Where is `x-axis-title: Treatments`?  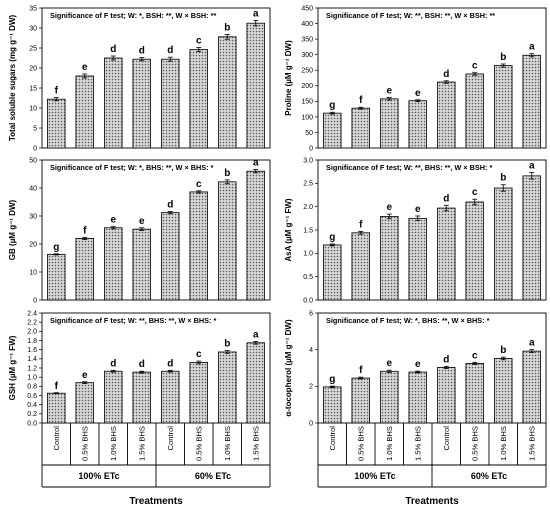
x-axis-title: Treatments is located at coordinates (156, 501).